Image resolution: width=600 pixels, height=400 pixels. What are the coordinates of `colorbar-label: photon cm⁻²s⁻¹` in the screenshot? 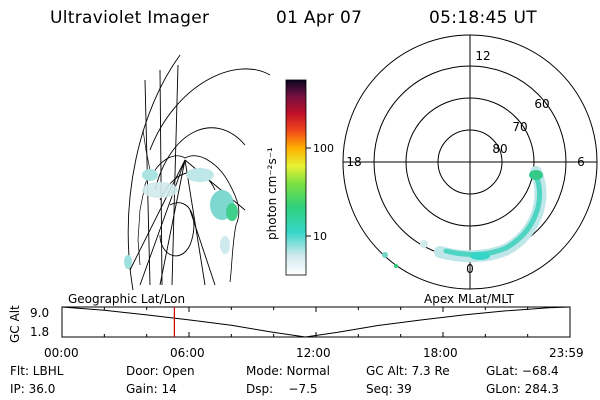 It's located at (272, 193).